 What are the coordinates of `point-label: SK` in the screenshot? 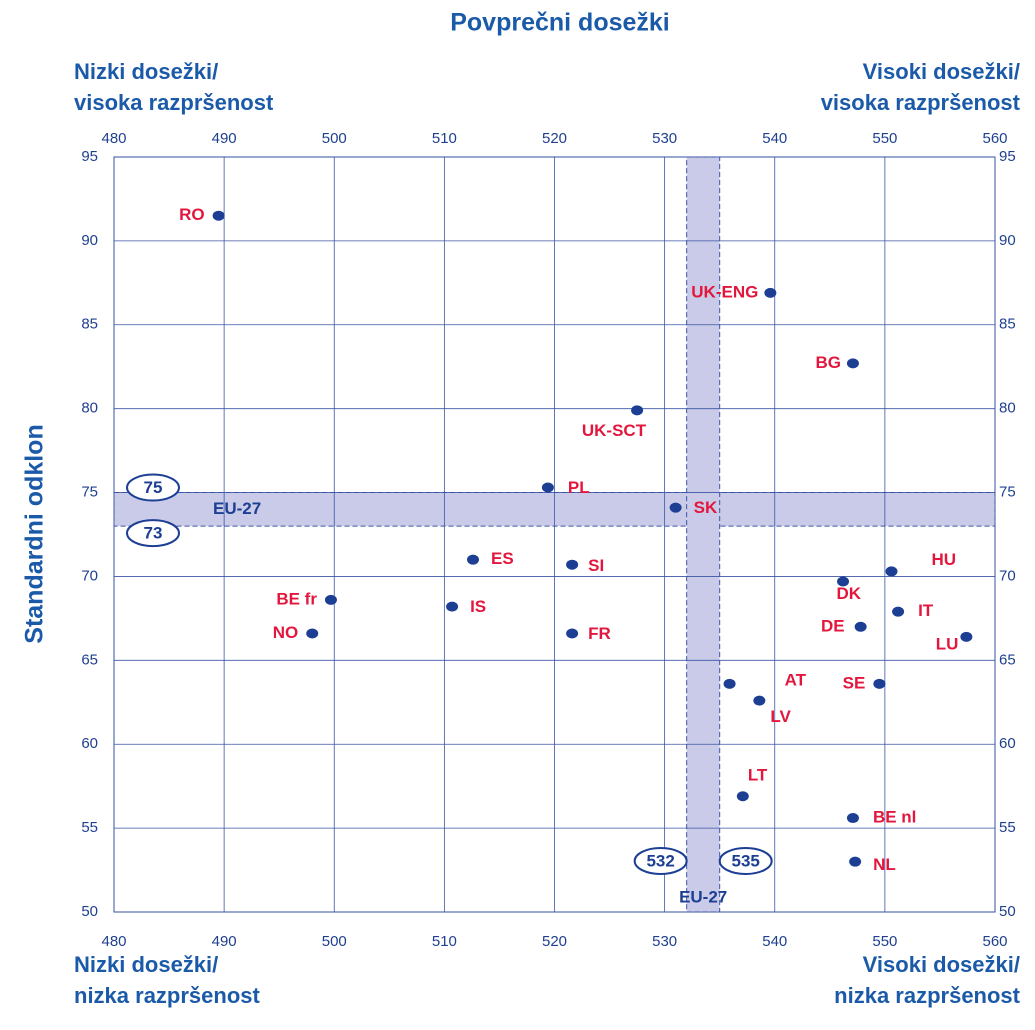 It's located at (706, 507).